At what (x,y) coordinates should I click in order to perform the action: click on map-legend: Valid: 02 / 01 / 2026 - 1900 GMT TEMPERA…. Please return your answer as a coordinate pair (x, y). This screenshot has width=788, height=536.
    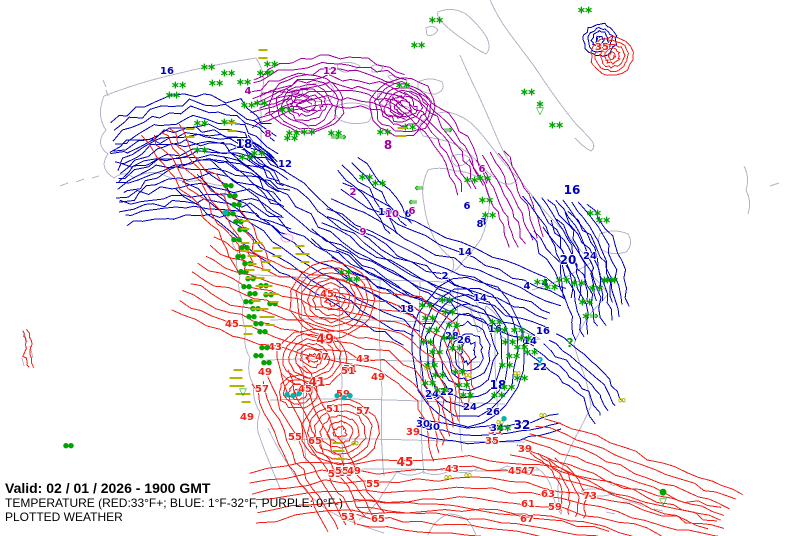
    Looking at the image, I should click on (174, 502).